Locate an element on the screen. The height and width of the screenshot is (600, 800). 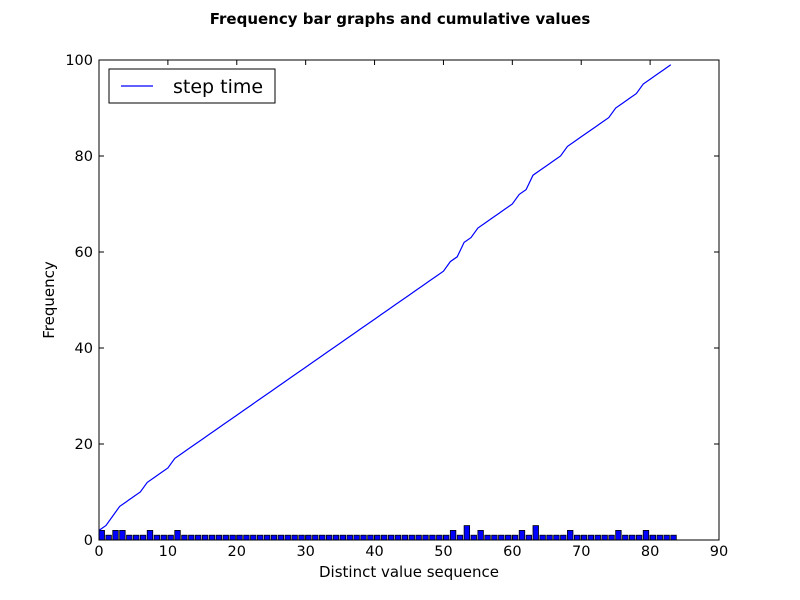
legend: step time is located at coordinates (192, 86).